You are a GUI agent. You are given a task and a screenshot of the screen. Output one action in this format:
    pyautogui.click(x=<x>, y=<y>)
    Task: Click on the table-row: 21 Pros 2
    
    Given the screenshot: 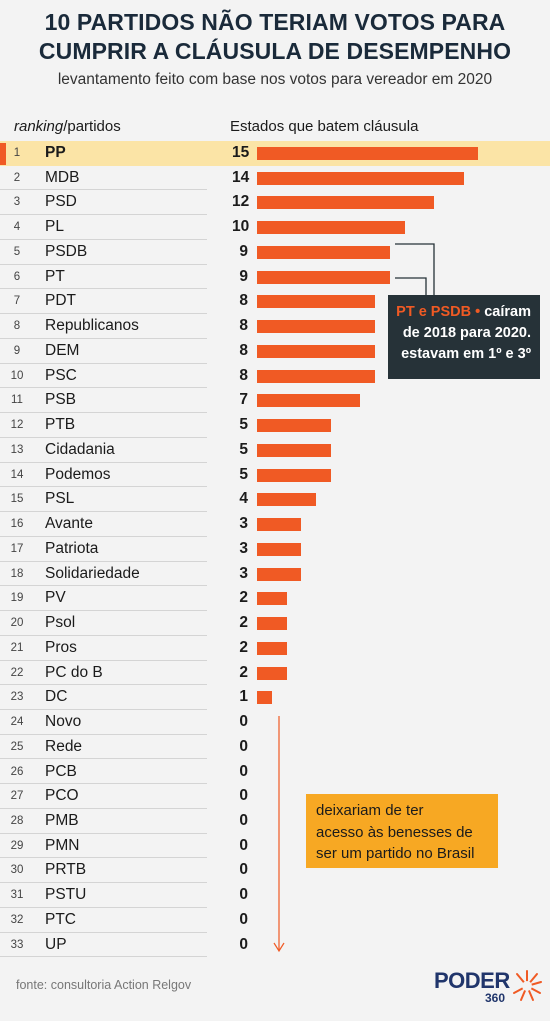 What is the action you would take?
    pyautogui.click(x=275, y=648)
    